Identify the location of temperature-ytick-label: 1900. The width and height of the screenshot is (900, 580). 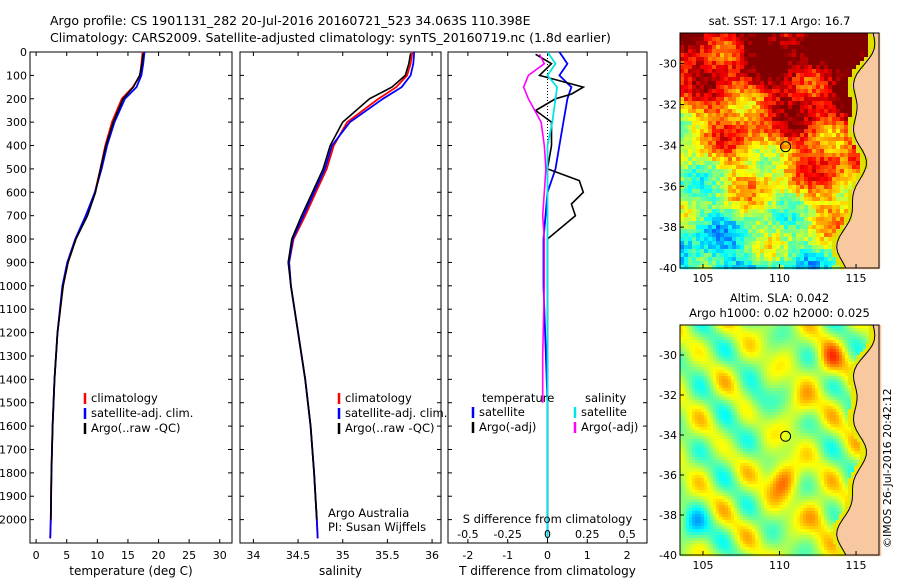
(13, 496).